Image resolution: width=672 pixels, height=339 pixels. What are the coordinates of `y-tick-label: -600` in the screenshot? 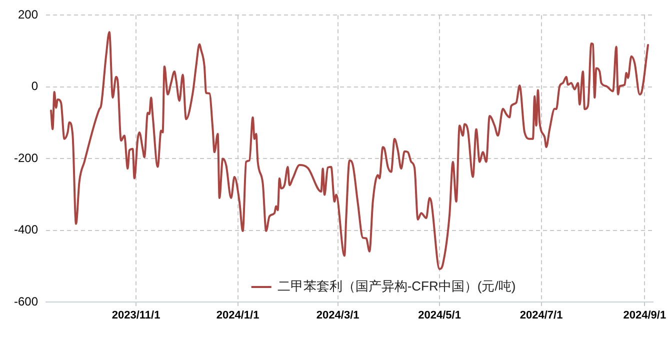 It's located at (26, 301).